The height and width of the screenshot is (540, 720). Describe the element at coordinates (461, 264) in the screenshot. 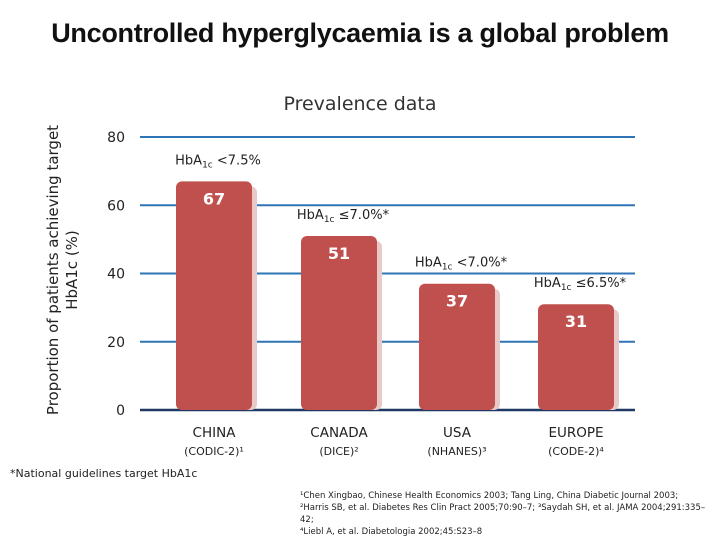

I see `bar-target-label: HbA1c <7.0%*` at that location.